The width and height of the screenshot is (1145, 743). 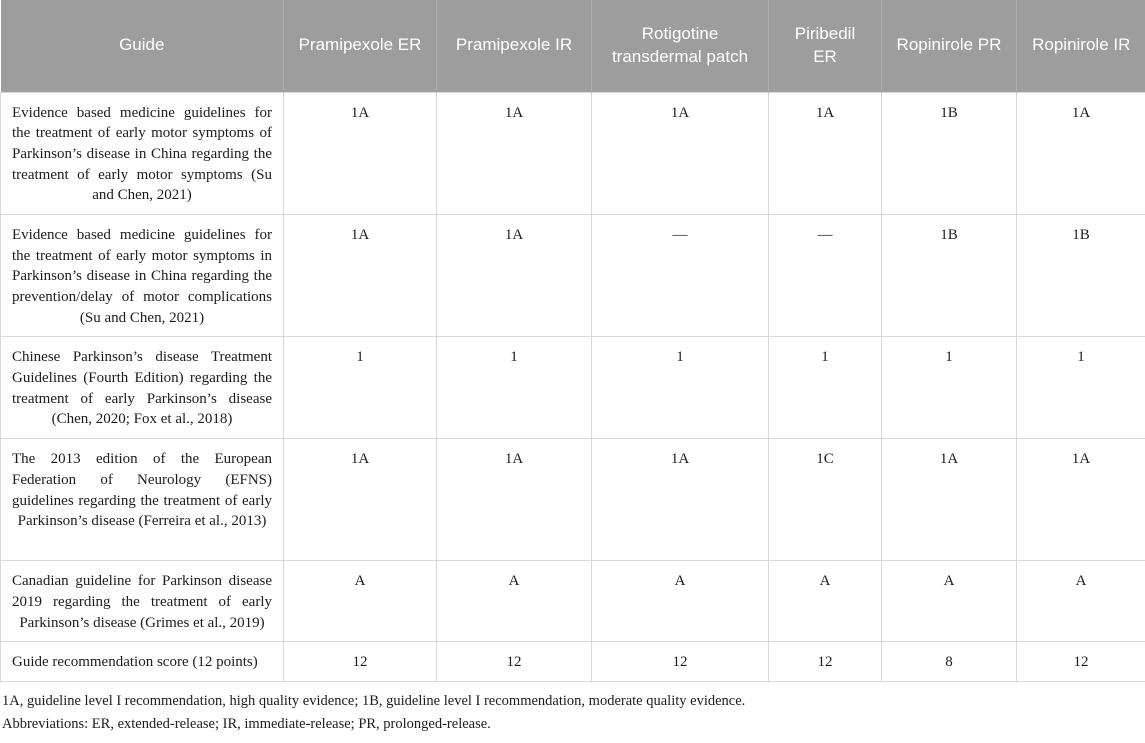 I want to click on column-header-guide: Guide, so click(x=142, y=46).